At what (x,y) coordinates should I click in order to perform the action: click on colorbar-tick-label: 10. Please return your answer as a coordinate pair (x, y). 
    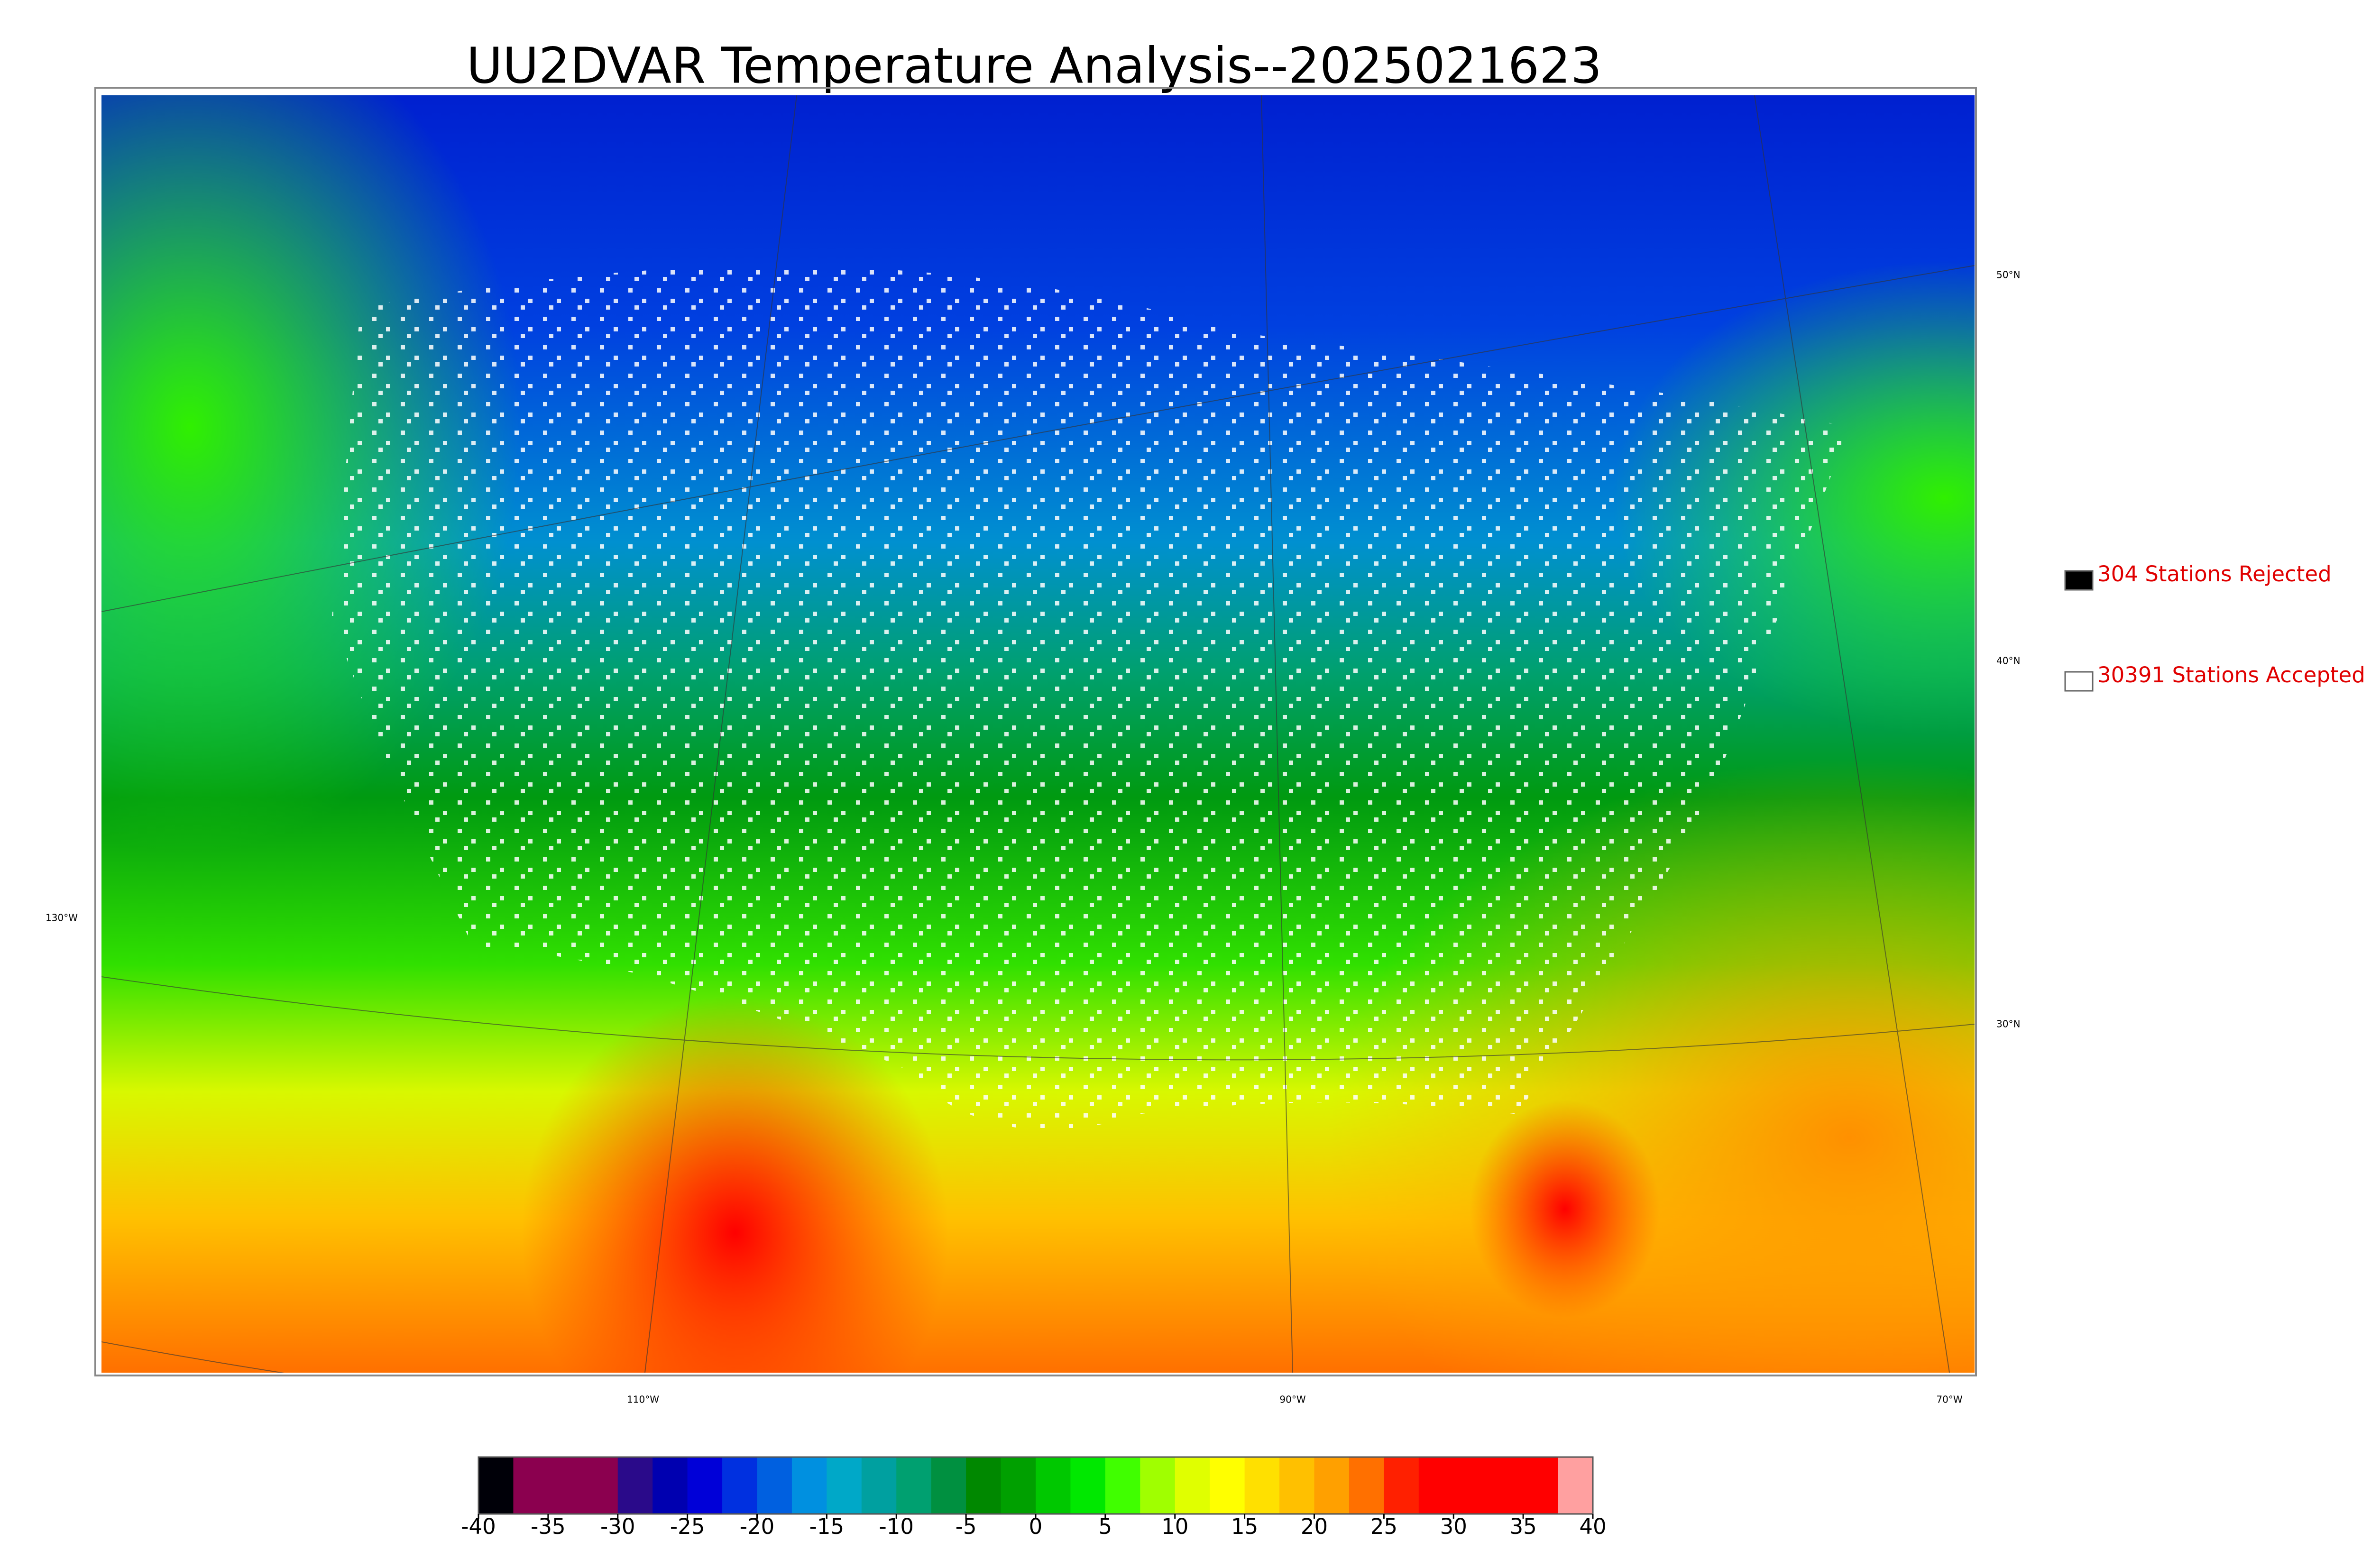
    Looking at the image, I should click on (1174, 1526).